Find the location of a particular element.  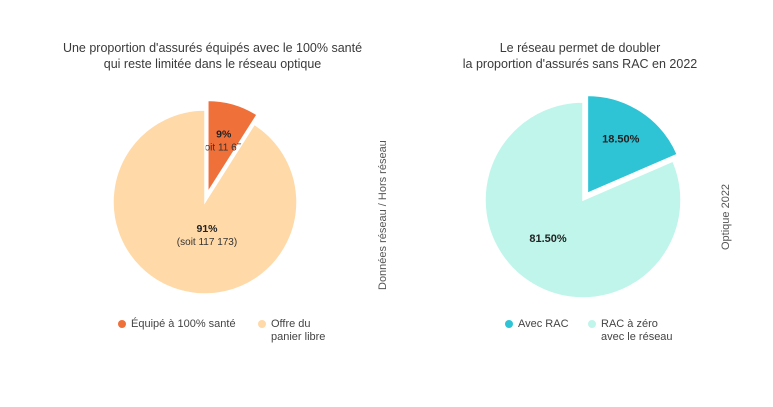

chart1-slice-0-detail-label: (soit 11 671) is located at coordinates (223, 148).